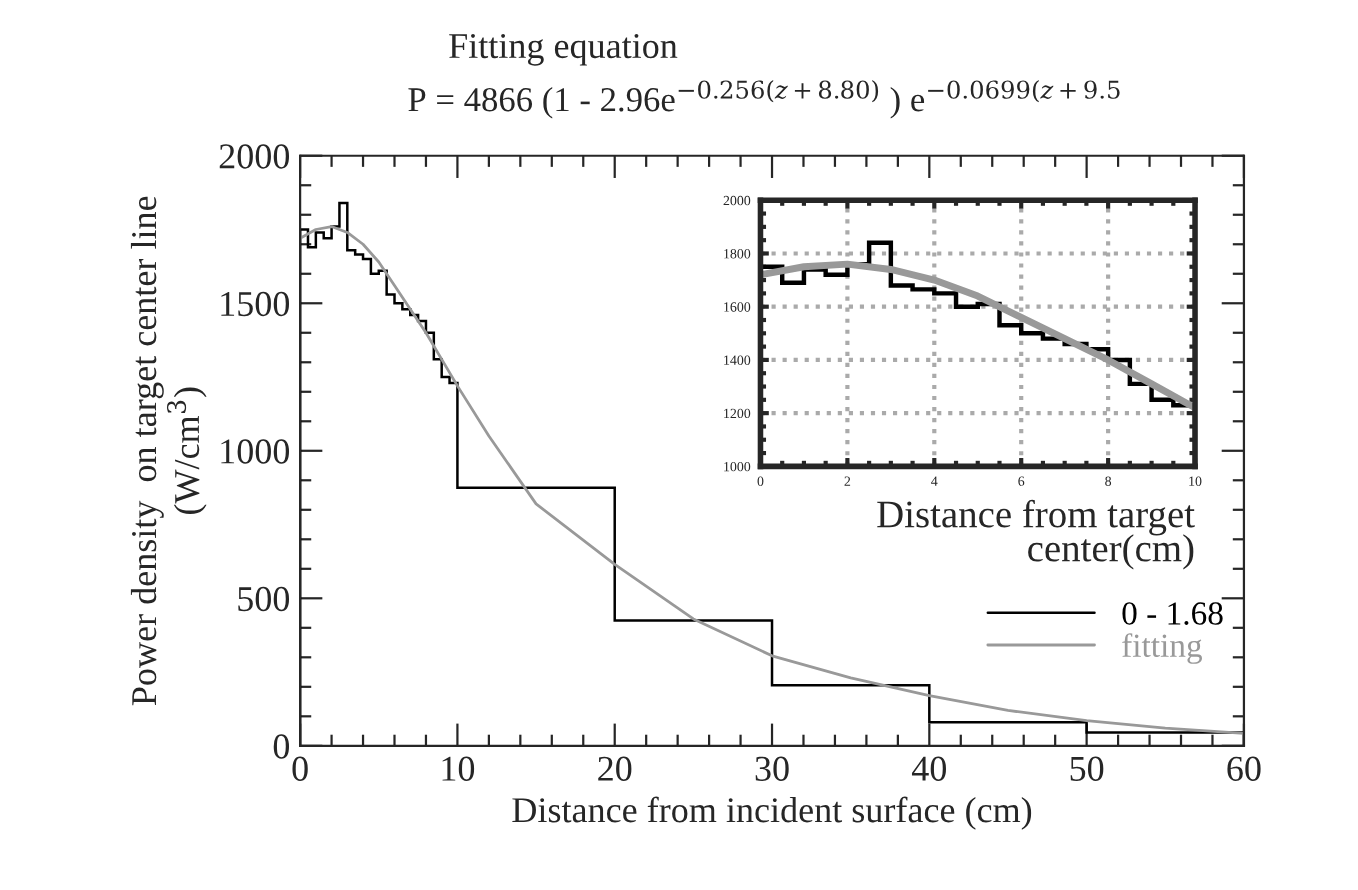 Image resolution: width=1358 pixels, height=890 pixels. What do you see at coordinates (1036, 534) in the screenshot?
I see `x-axis-title: Distance from target center(cm)` at bounding box center [1036, 534].